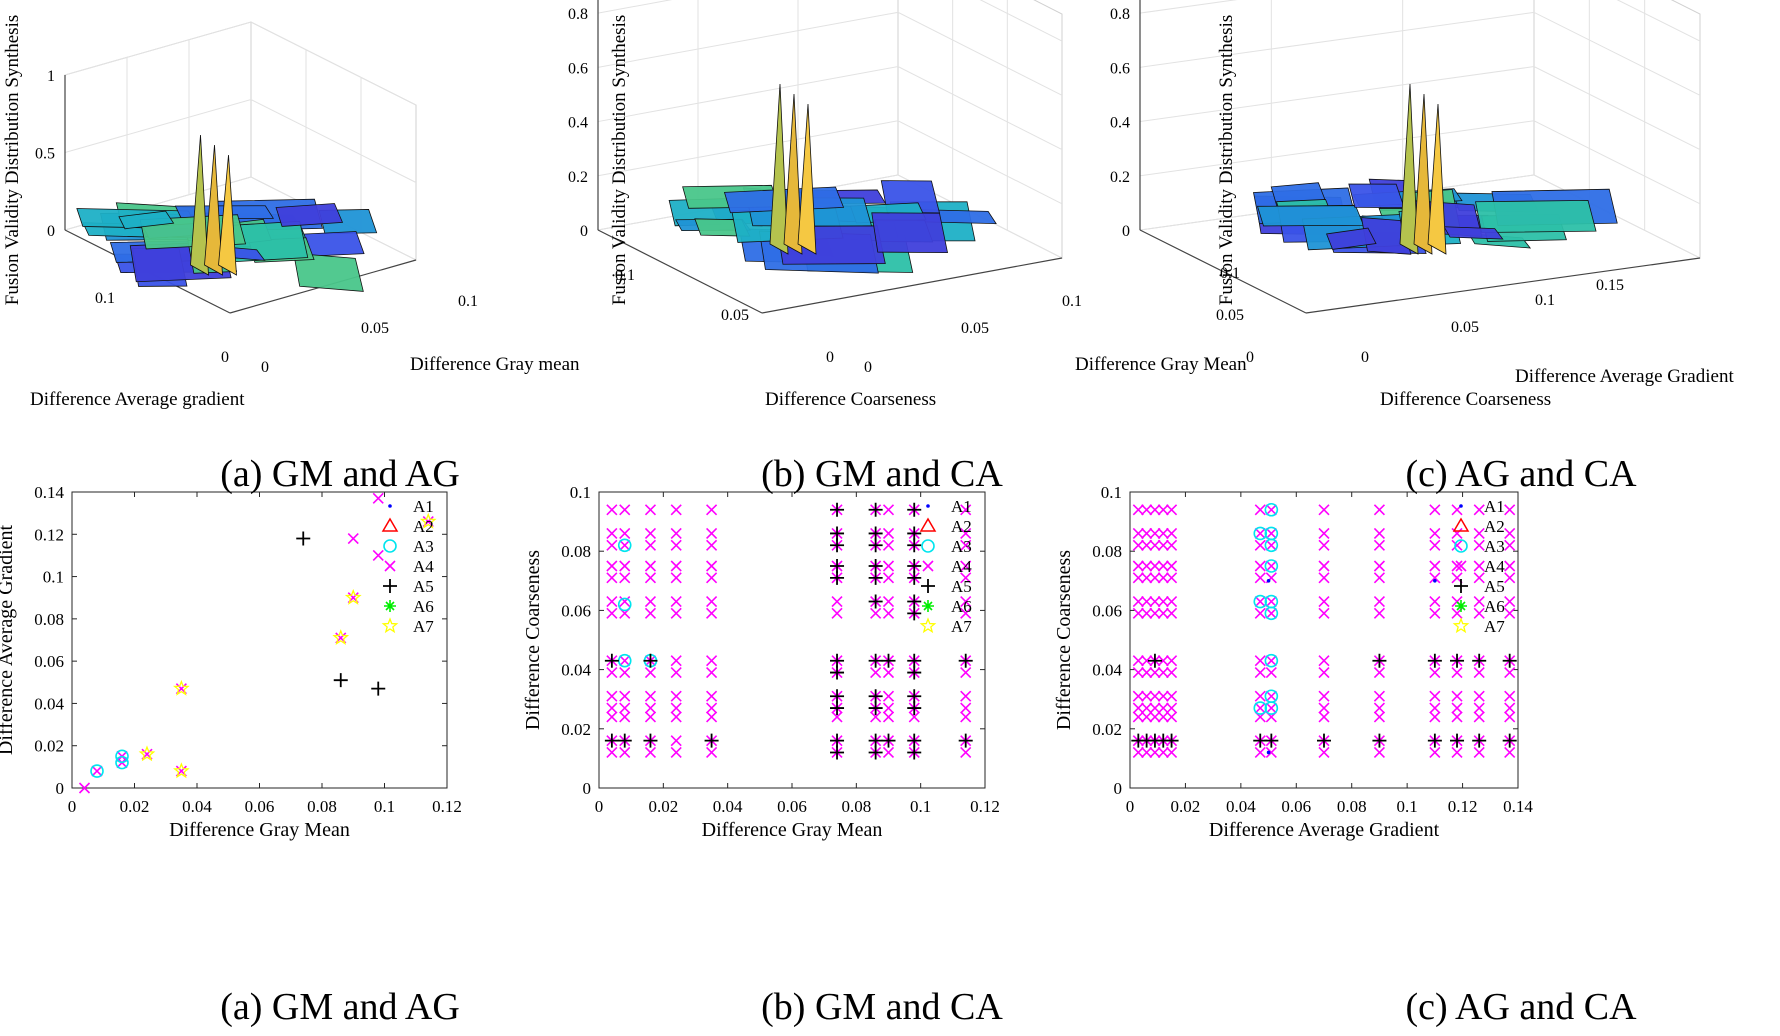 The image size is (1780, 1036). I want to click on legend-label: A1, so click(1494, 506).